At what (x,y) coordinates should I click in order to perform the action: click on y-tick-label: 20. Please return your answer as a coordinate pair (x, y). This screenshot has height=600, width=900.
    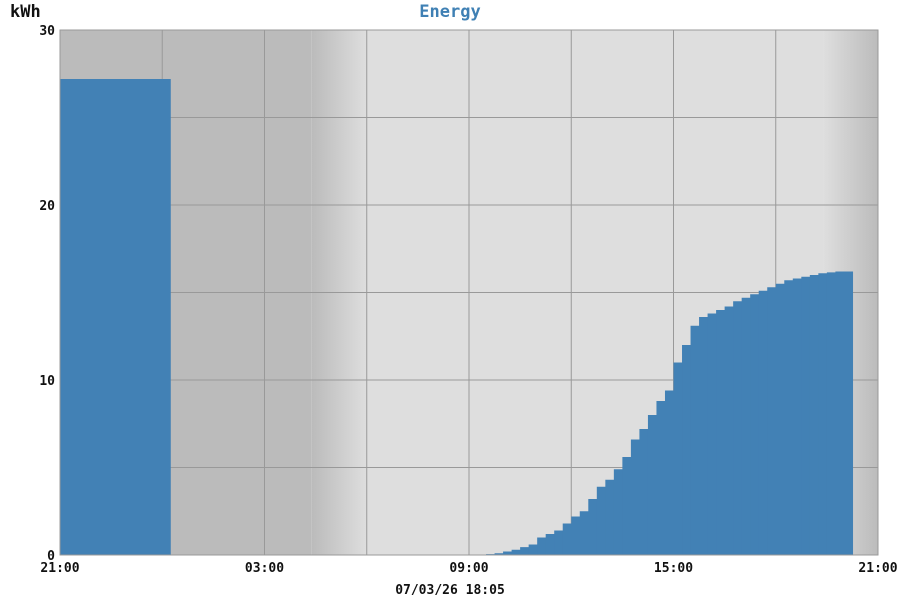
    Looking at the image, I should click on (47, 206).